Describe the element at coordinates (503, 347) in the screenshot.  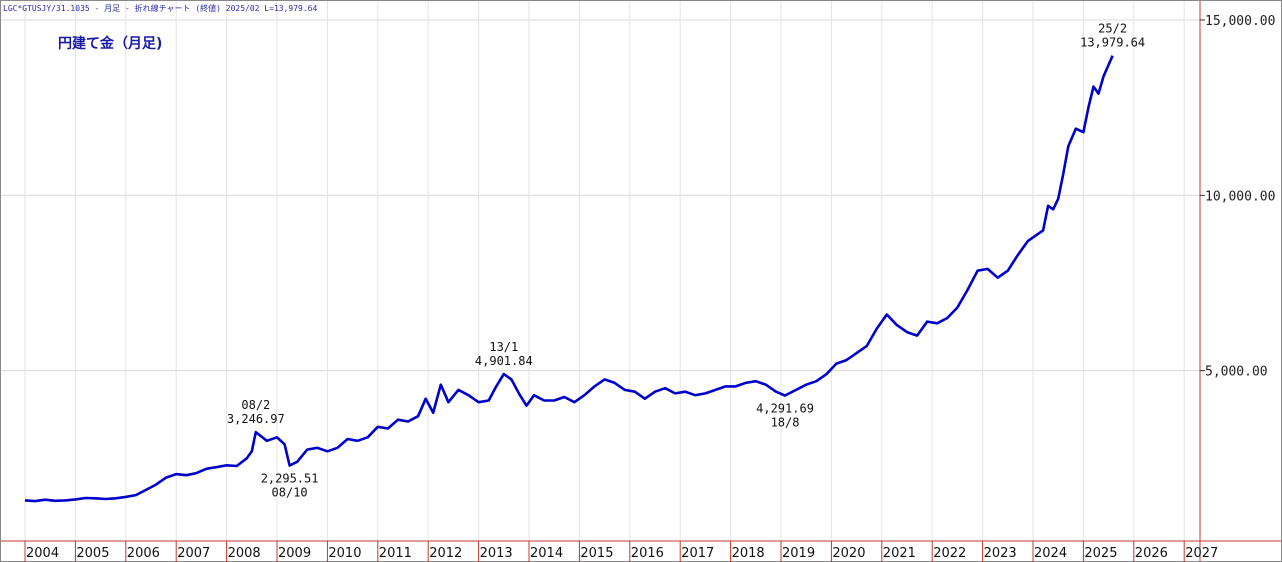
I see `annotation-period: 13/1` at that location.